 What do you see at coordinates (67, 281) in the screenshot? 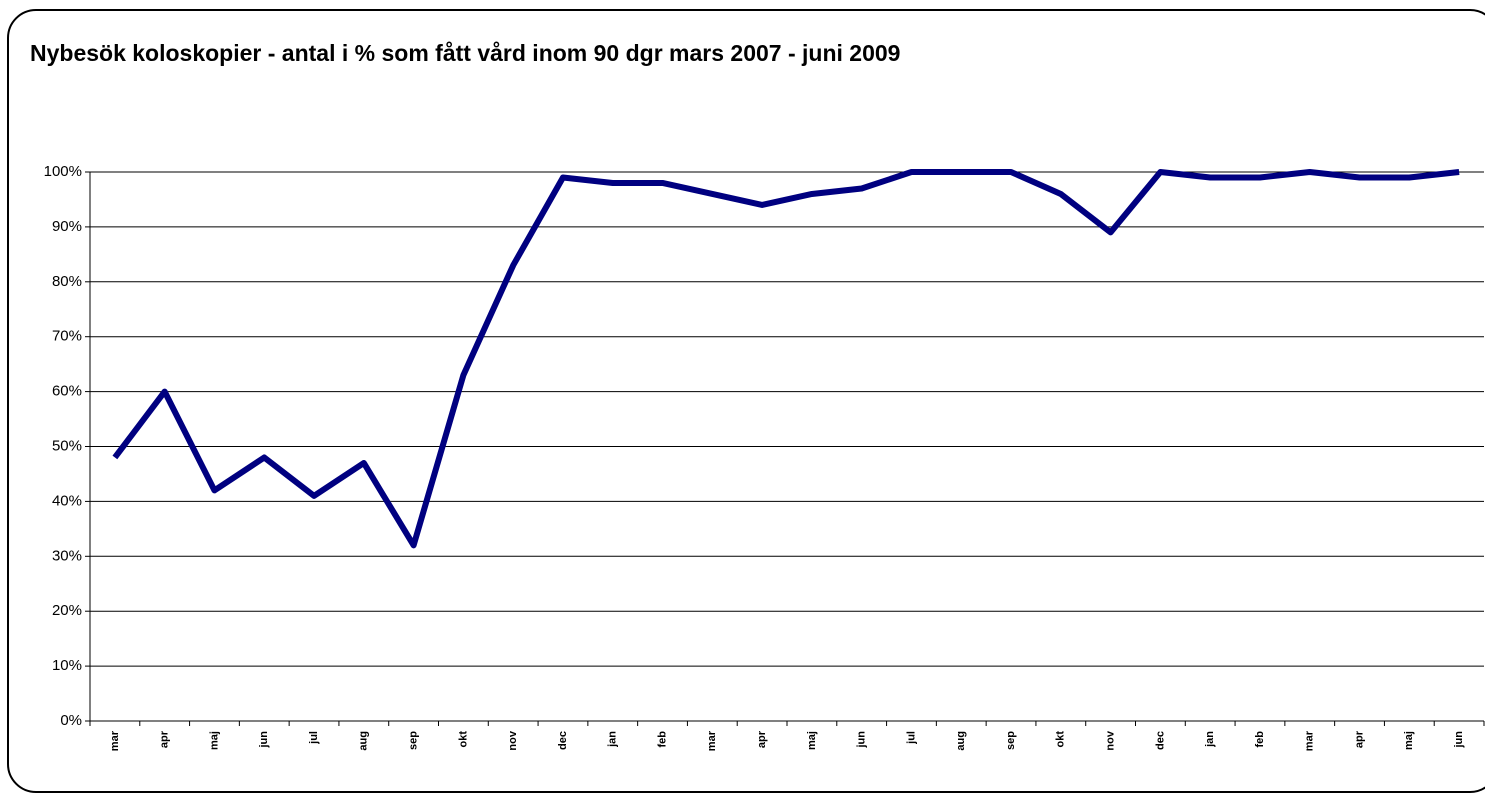
I see `y-tick-label: 80%` at bounding box center [67, 281].